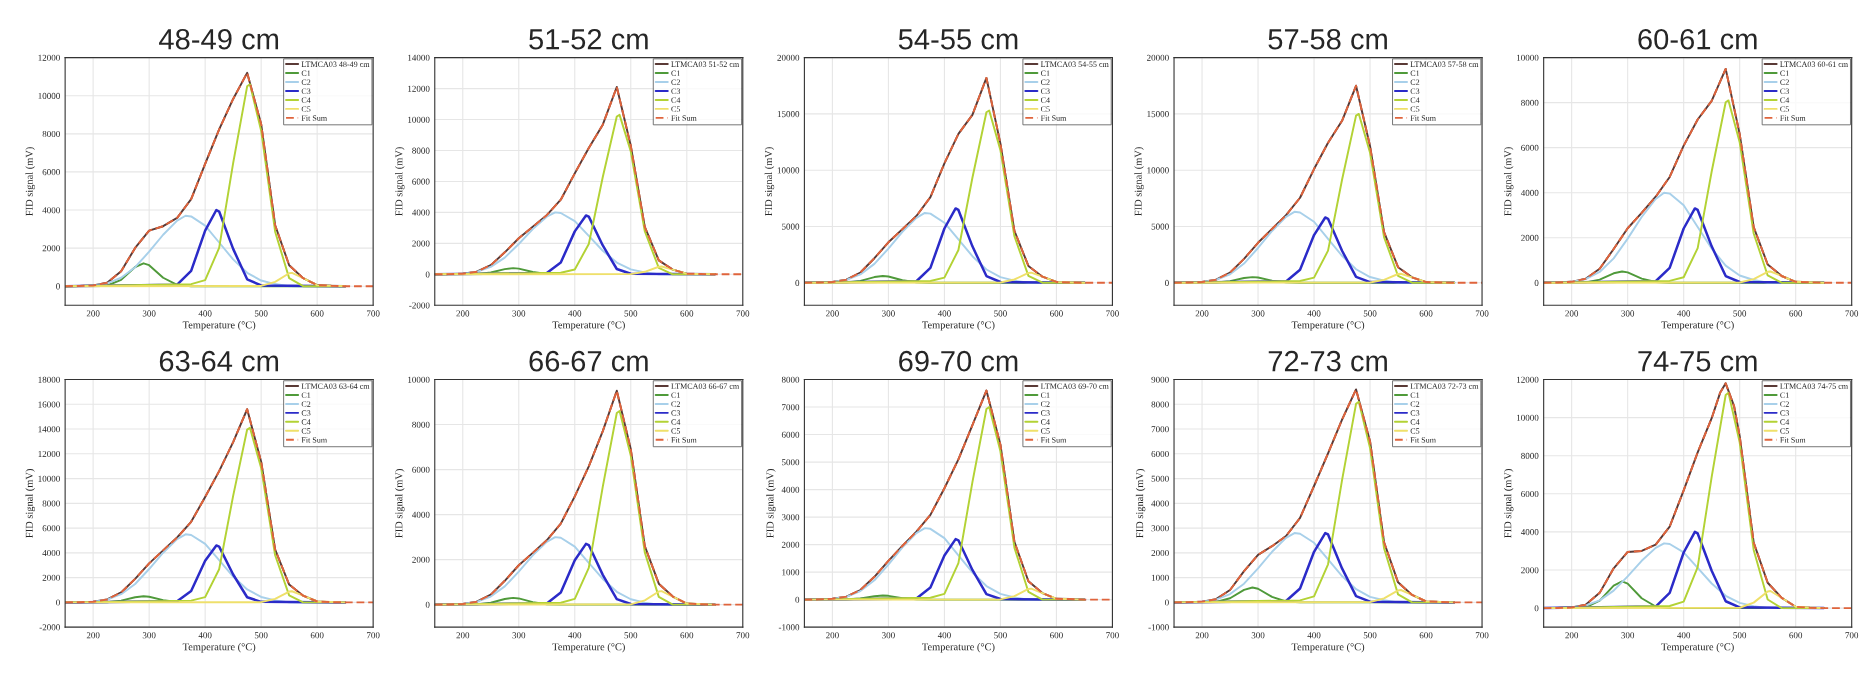 The height and width of the screenshot is (678, 1861). I want to click on legend-label: LTMCA03 57-58 cm, so click(1444, 64).